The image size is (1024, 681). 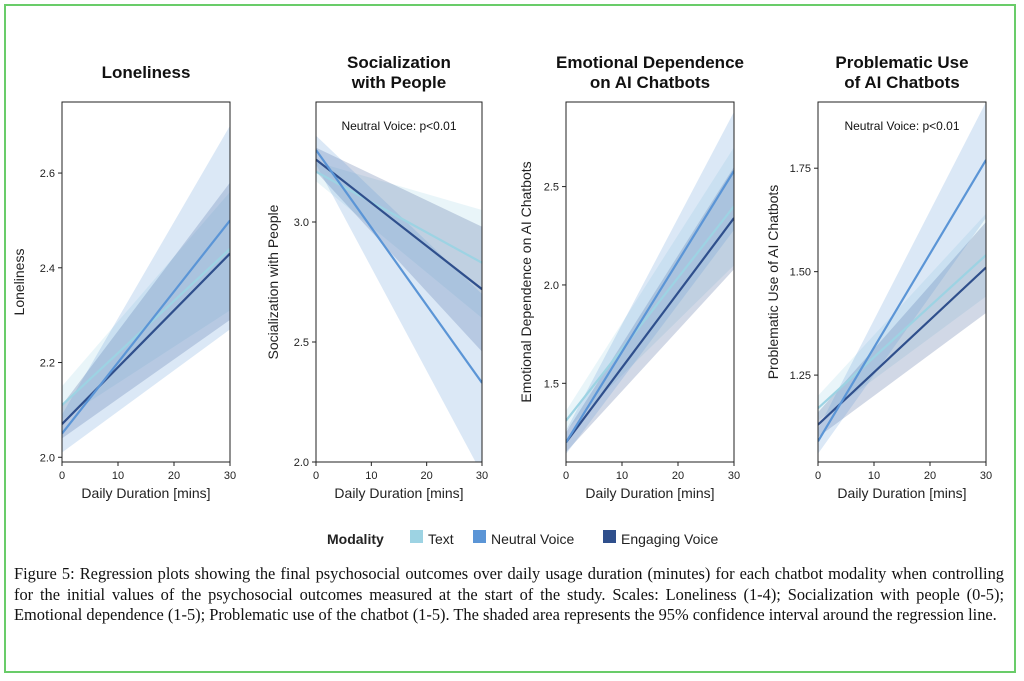 What do you see at coordinates (773, 282) in the screenshot?
I see `y-axis-label: Problematic Use of AI Chatbots` at bounding box center [773, 282].